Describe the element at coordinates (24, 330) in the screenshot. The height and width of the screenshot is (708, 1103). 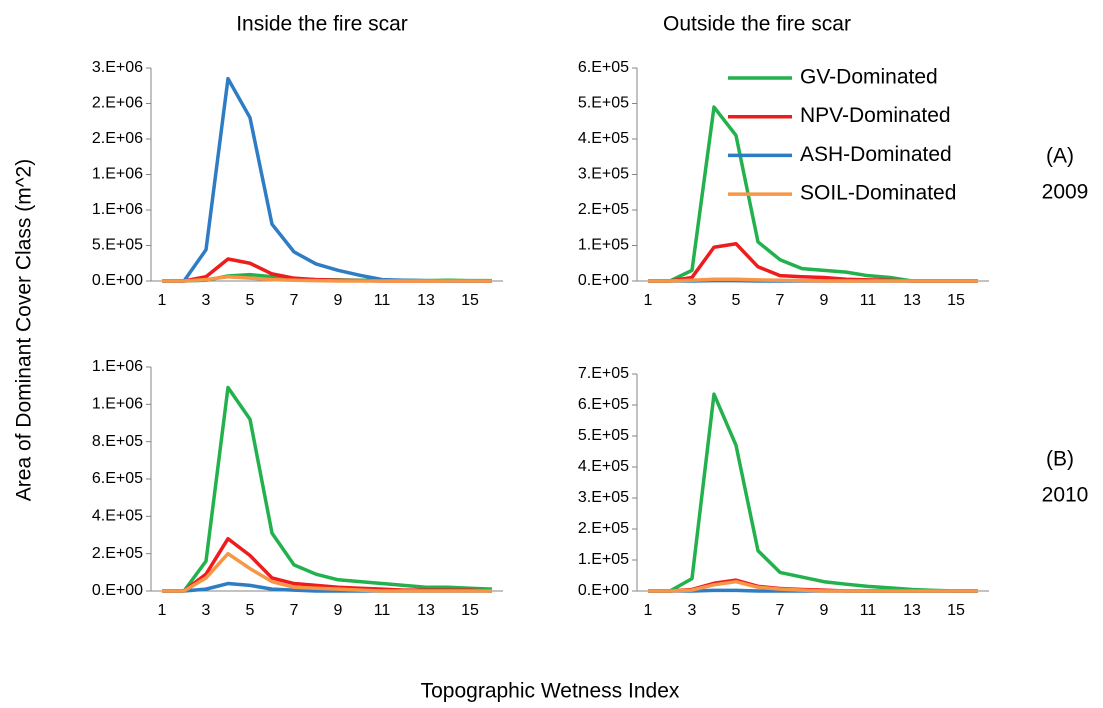
I see `y-axis-label: Area of Dominant Cover Class (m^2)` at that location.